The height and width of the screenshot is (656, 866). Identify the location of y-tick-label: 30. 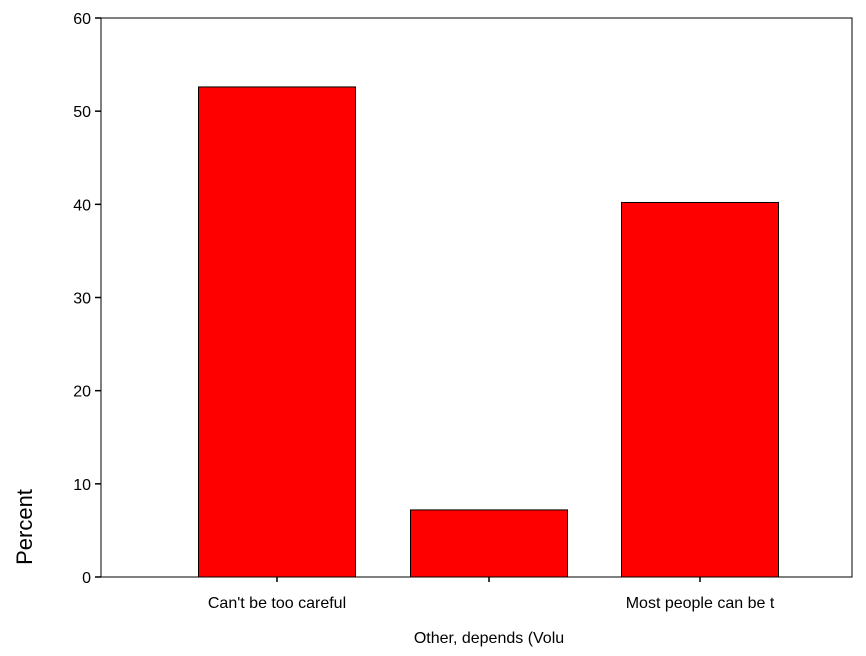
(82, 299).